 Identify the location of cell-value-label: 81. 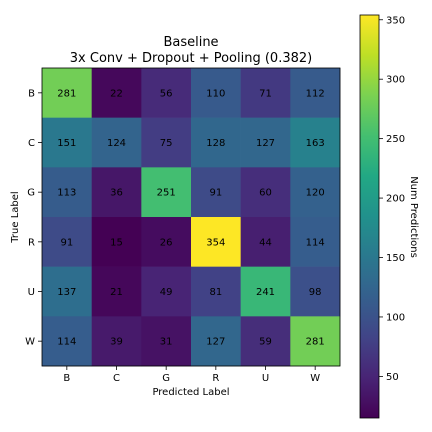
(215, 292).